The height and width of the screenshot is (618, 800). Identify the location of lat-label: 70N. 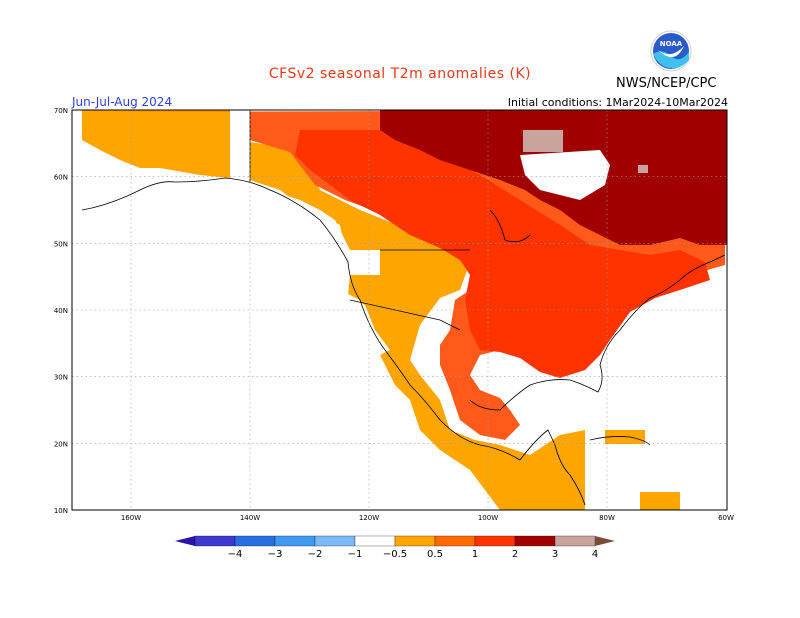
(61, 111).